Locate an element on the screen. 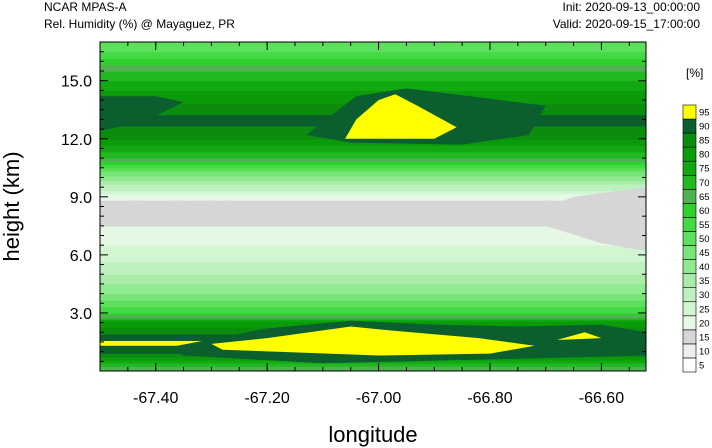  colorbar-level-label: 95 is located at coordinates (704, 113).